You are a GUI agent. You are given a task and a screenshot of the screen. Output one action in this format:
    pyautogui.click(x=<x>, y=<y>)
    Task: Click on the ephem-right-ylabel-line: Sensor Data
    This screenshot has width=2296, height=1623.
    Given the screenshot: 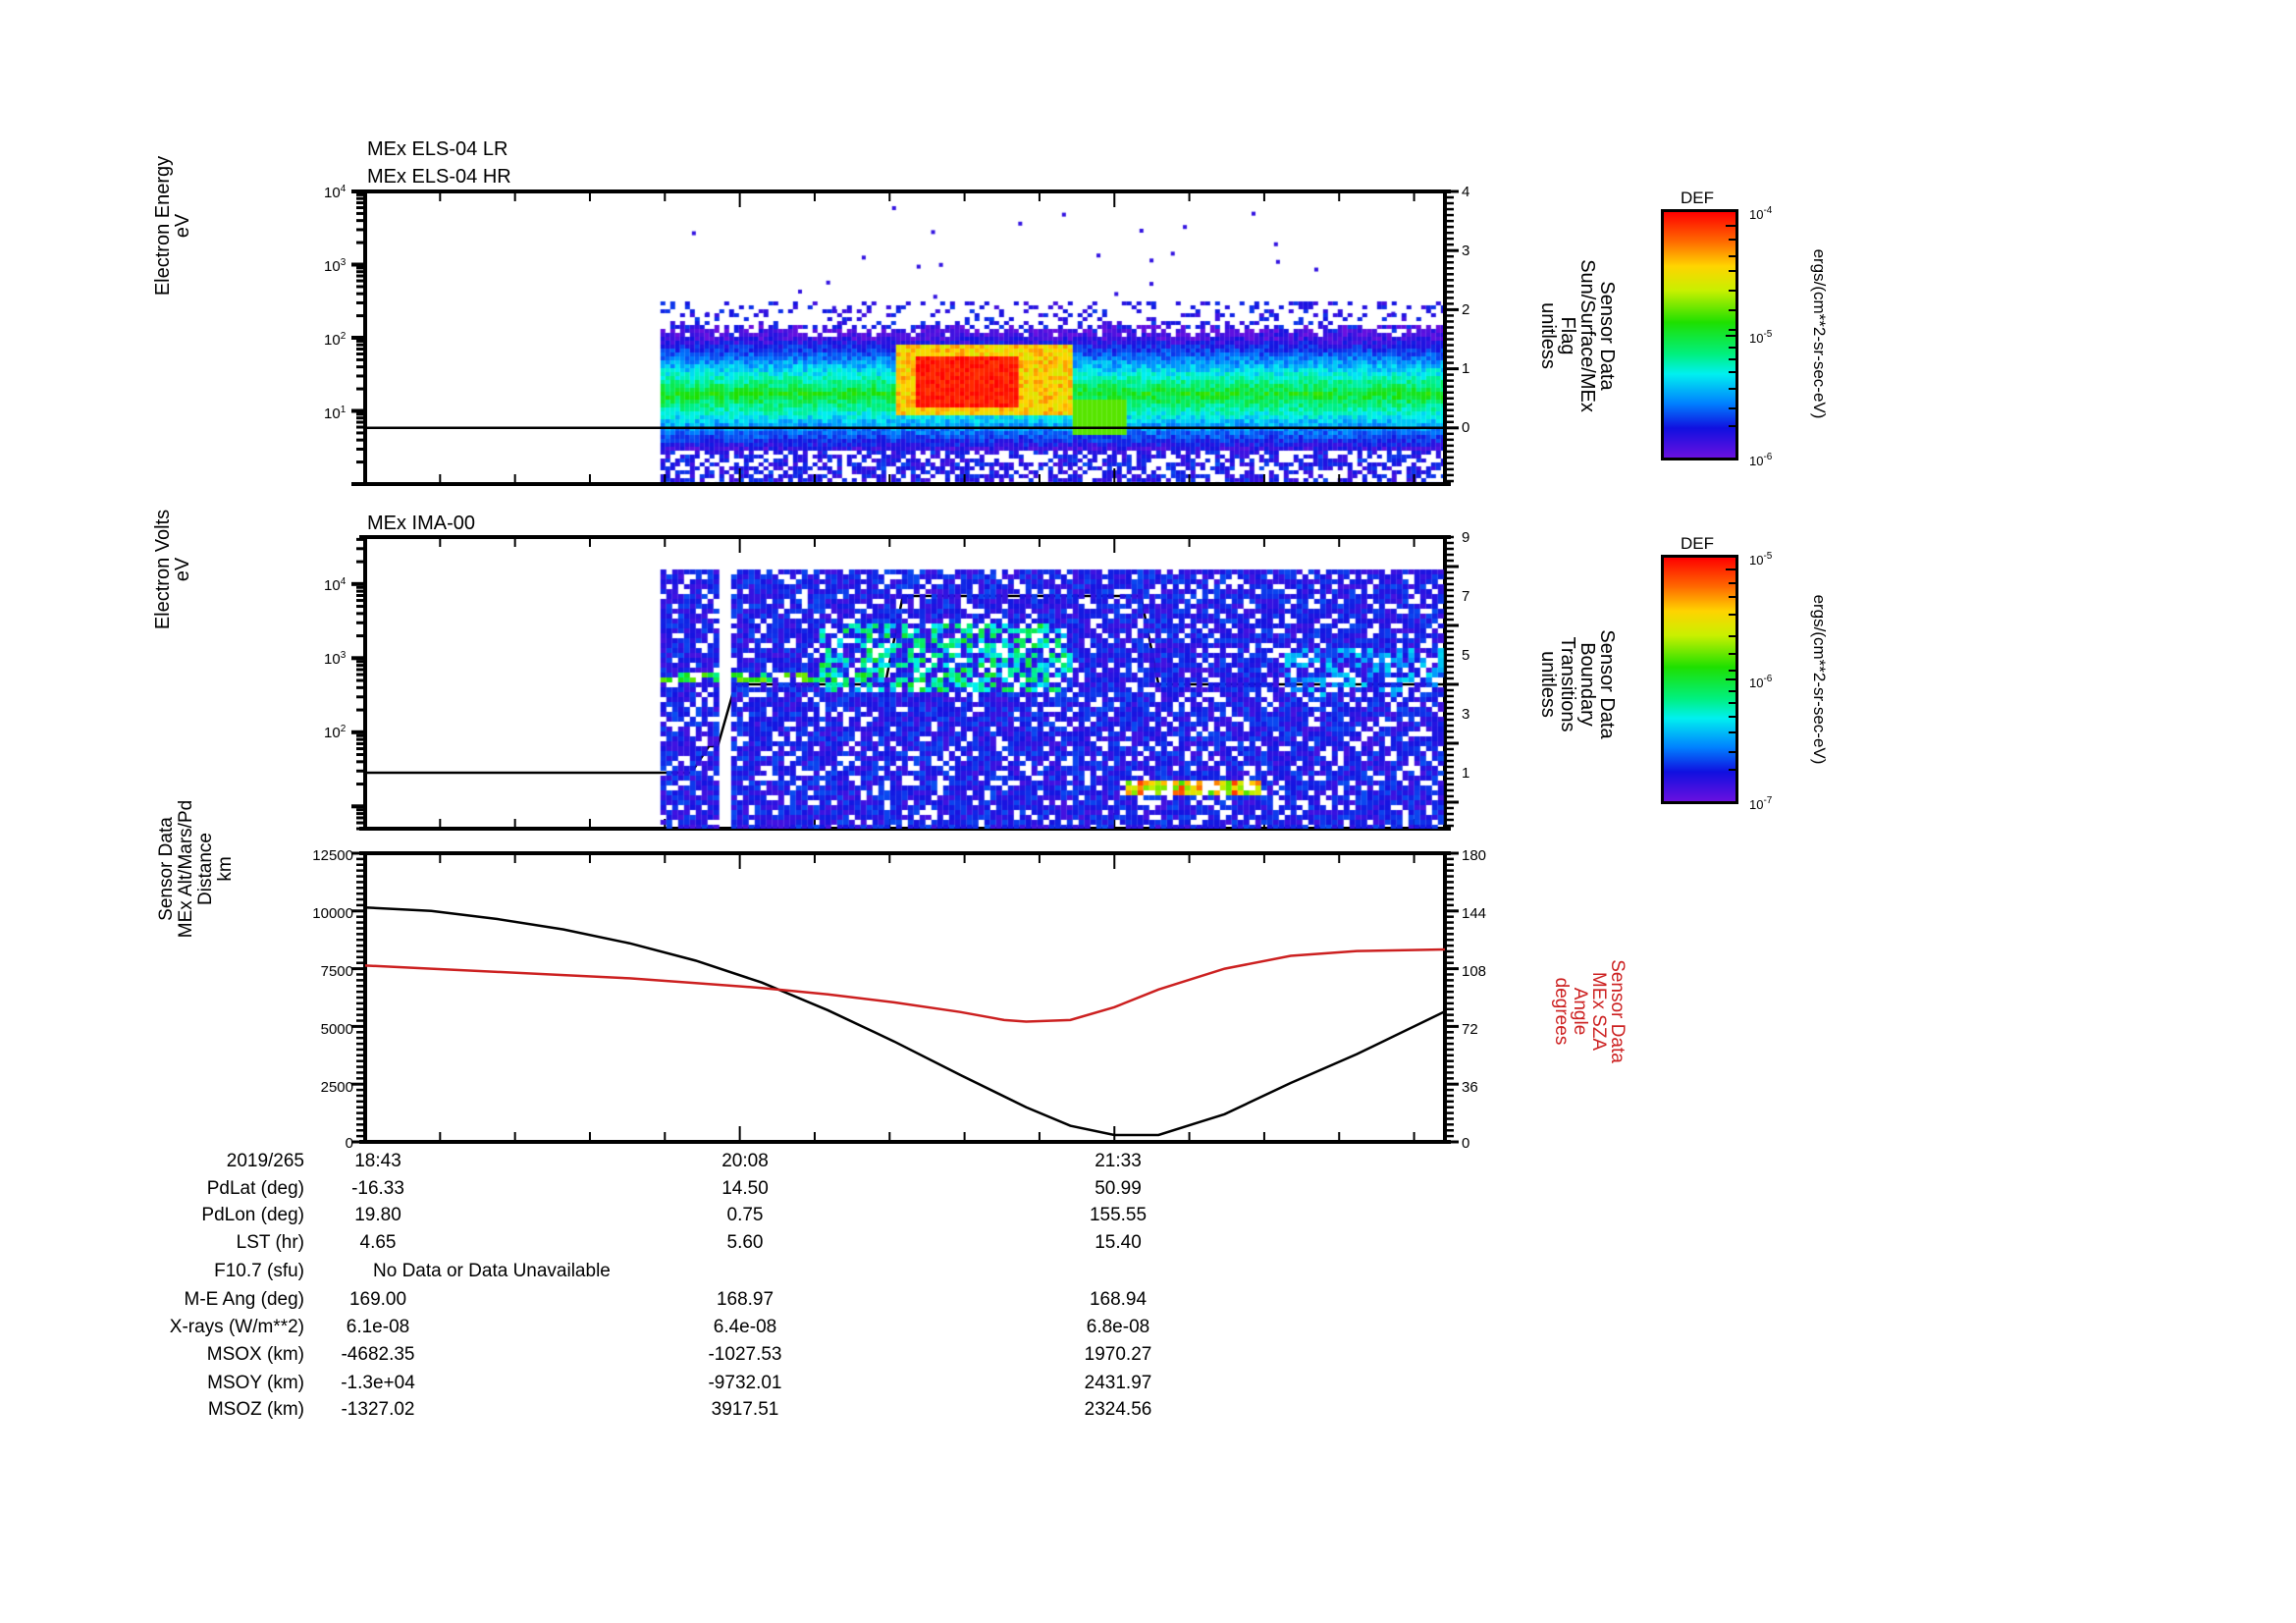 What is the action you would take?
    pyautogui.click(x=1617, y=1011)
    